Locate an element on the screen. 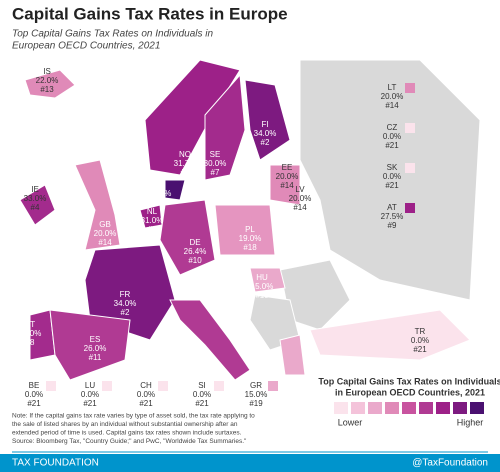 Image resolution: width=500 pixels, height=472 pixels. country-code: BE is located at coordinates (34, 385).